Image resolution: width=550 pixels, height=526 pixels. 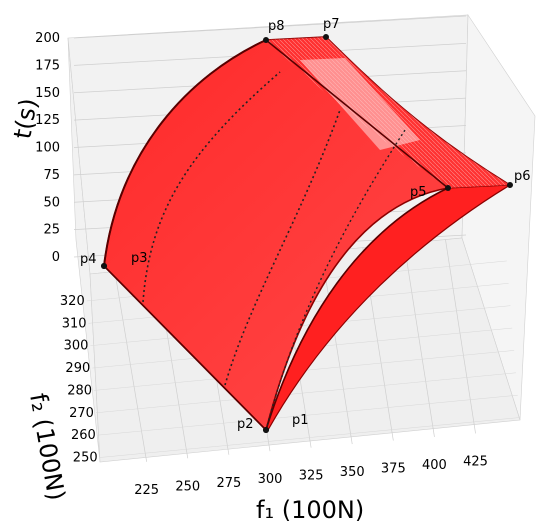 What do you see at coordinates (146, 490) in the screenshot?
I see `x-tick-label: 225` at bounding box center [146, 490].